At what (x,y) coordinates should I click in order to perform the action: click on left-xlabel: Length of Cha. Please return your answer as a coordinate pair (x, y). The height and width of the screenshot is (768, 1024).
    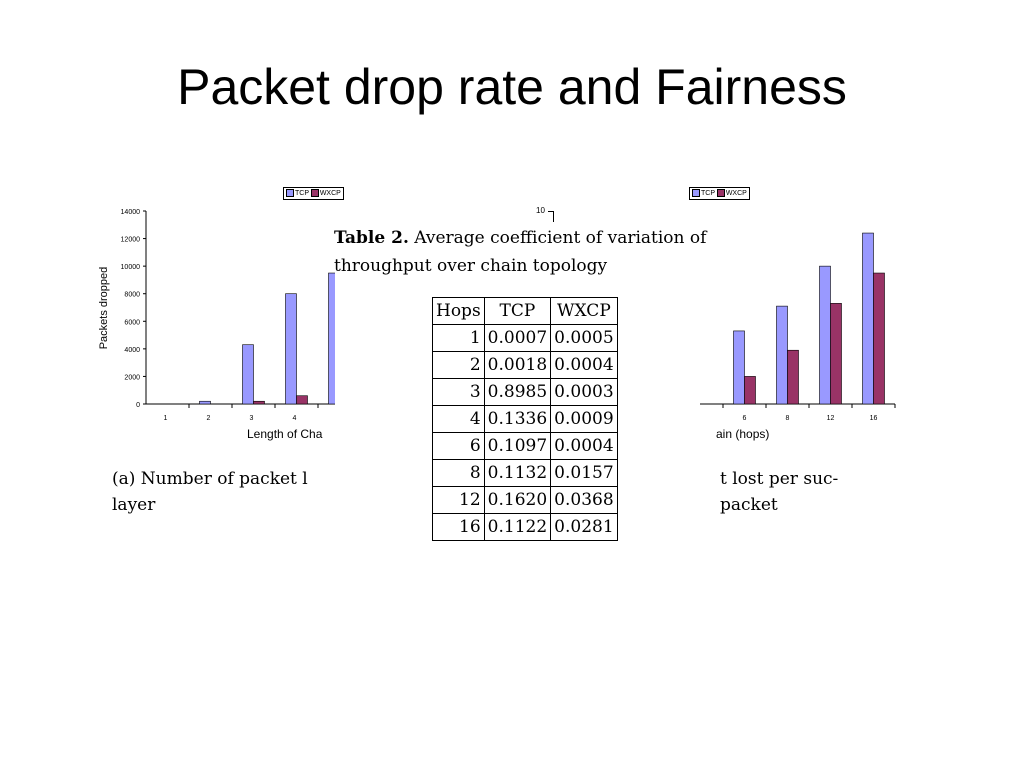
    Looking at the image, I should click on (285, 434).